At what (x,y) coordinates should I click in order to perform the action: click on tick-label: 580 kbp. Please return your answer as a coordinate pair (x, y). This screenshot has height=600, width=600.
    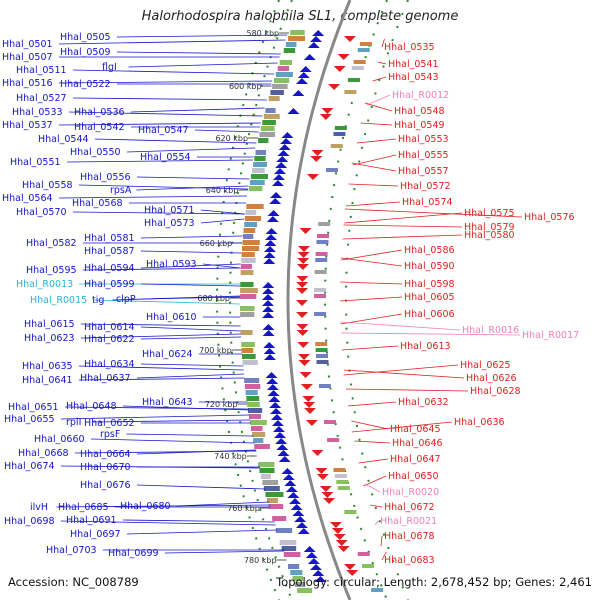
    Looking at the image, I should click on (263, 33).